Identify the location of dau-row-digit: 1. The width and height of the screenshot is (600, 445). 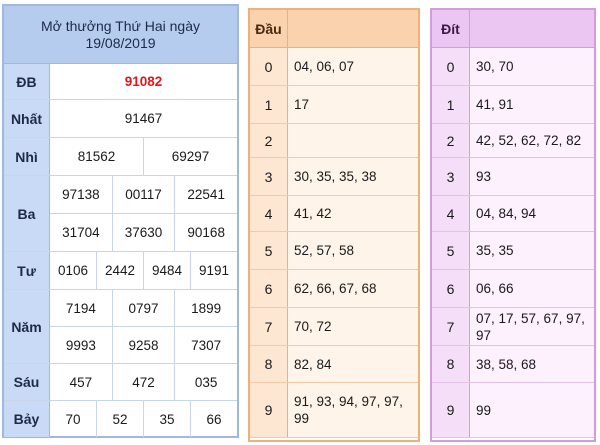
(269, 104).